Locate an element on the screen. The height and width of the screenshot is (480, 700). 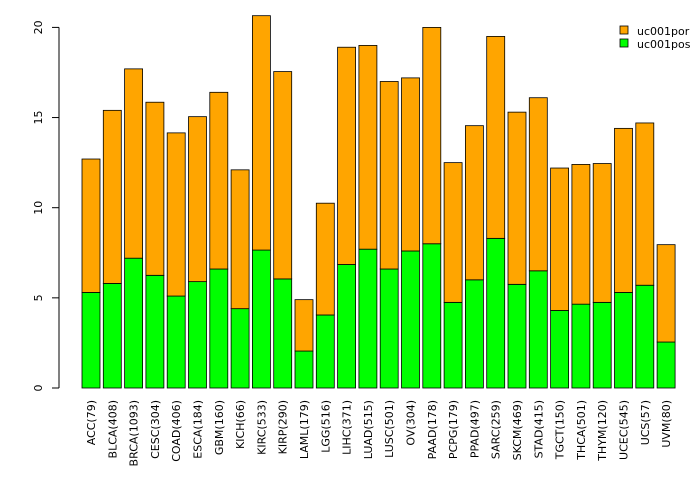
x-tick-label: KIRC(533) is located at coordinates (261, 427).